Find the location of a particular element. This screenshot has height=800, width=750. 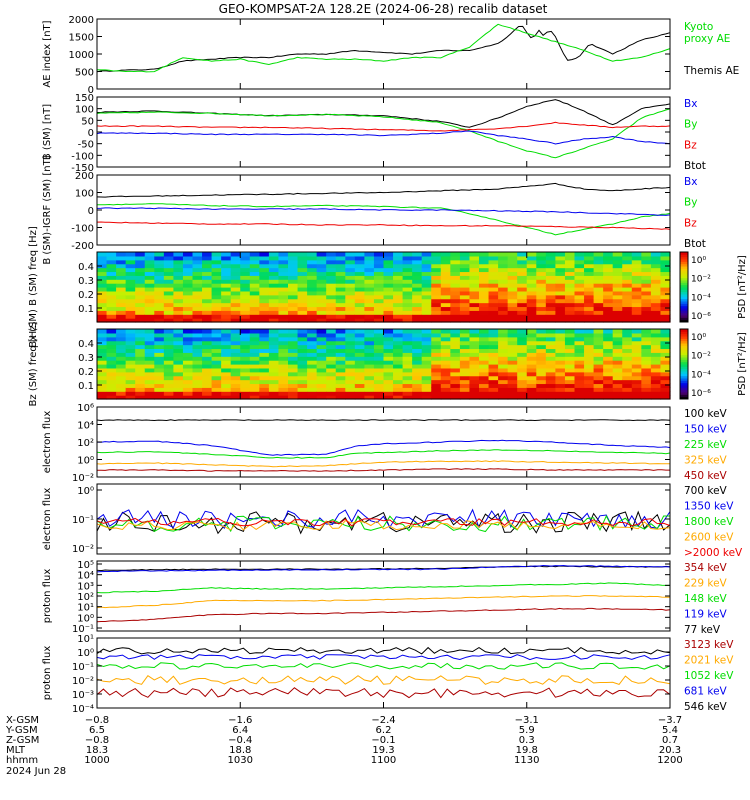

x-axis-row-value: 1100 is located at coordinates (383, 760).